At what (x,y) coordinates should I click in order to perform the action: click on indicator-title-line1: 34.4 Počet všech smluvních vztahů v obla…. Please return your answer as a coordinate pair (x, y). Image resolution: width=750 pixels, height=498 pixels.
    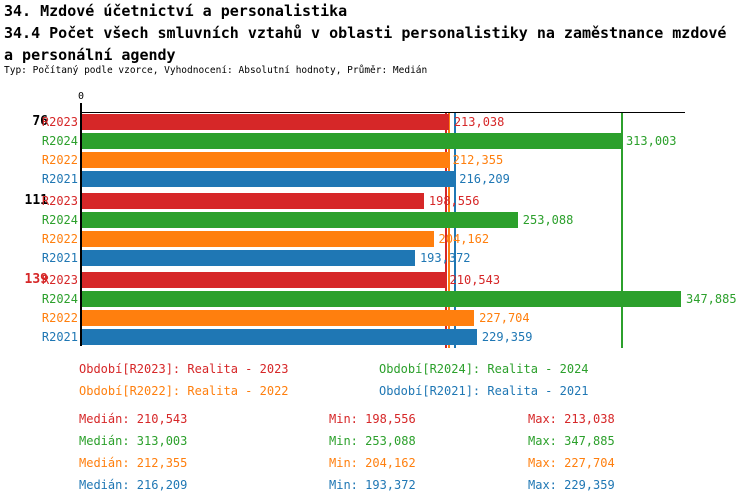
    Looking at the image, I should click on (365, 33).